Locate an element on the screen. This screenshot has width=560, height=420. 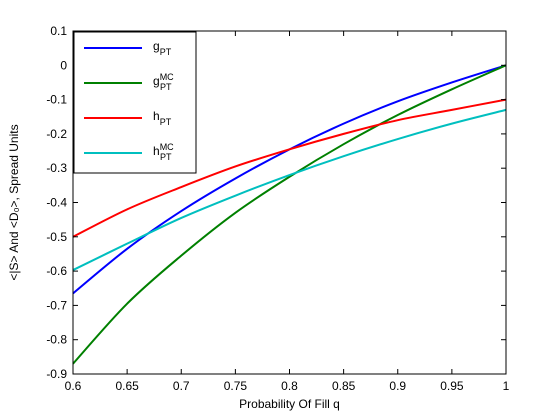
legend-box is located at coordinates (135, 102).